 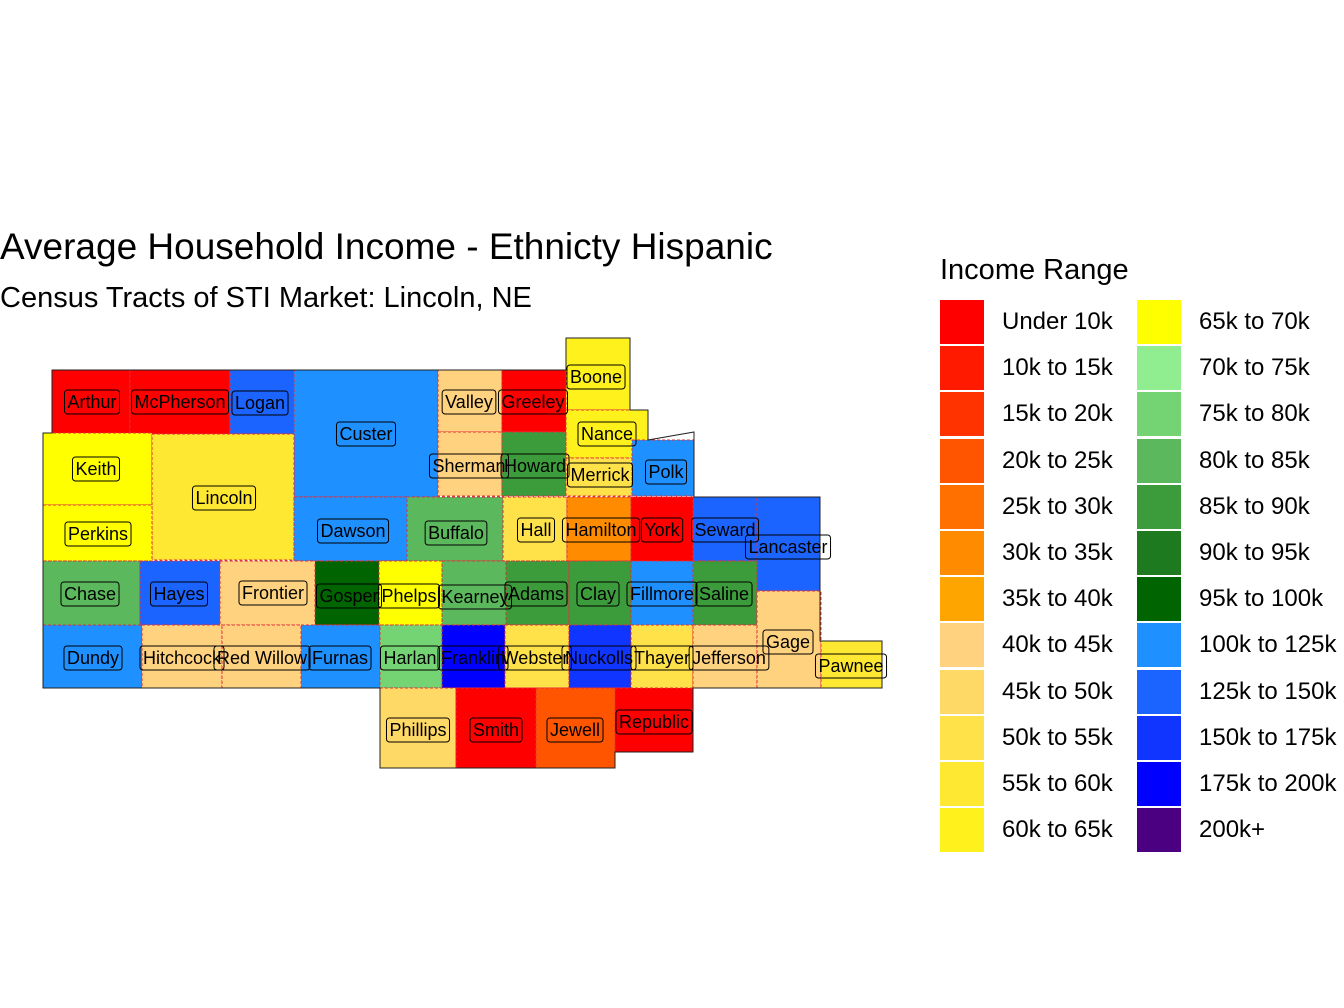 I want to click on county-label: Custer, so click(x=365, y=434).